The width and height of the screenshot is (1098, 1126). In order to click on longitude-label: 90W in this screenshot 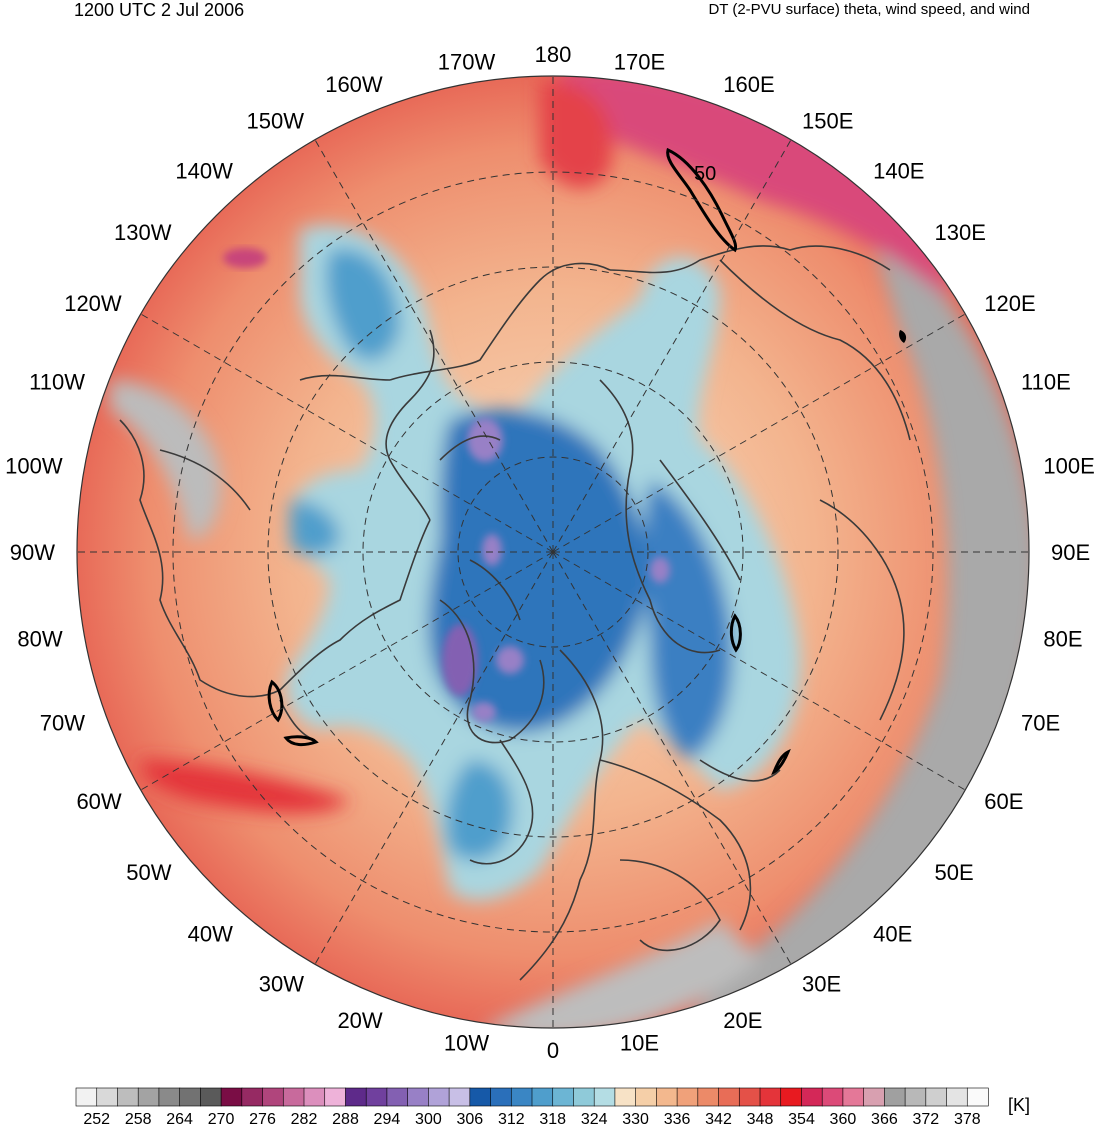, I will do `click(32, 552)`.